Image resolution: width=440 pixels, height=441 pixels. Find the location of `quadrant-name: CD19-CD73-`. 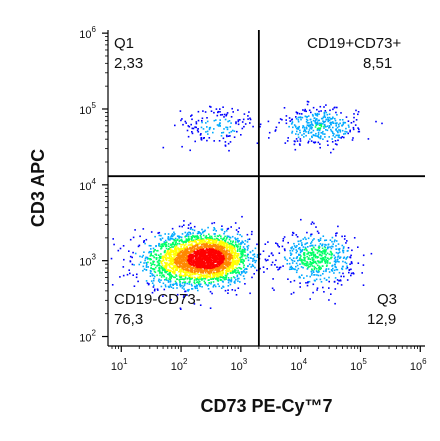

quadrant-name: CD19-CD73- is located at coordinates (157, 299).